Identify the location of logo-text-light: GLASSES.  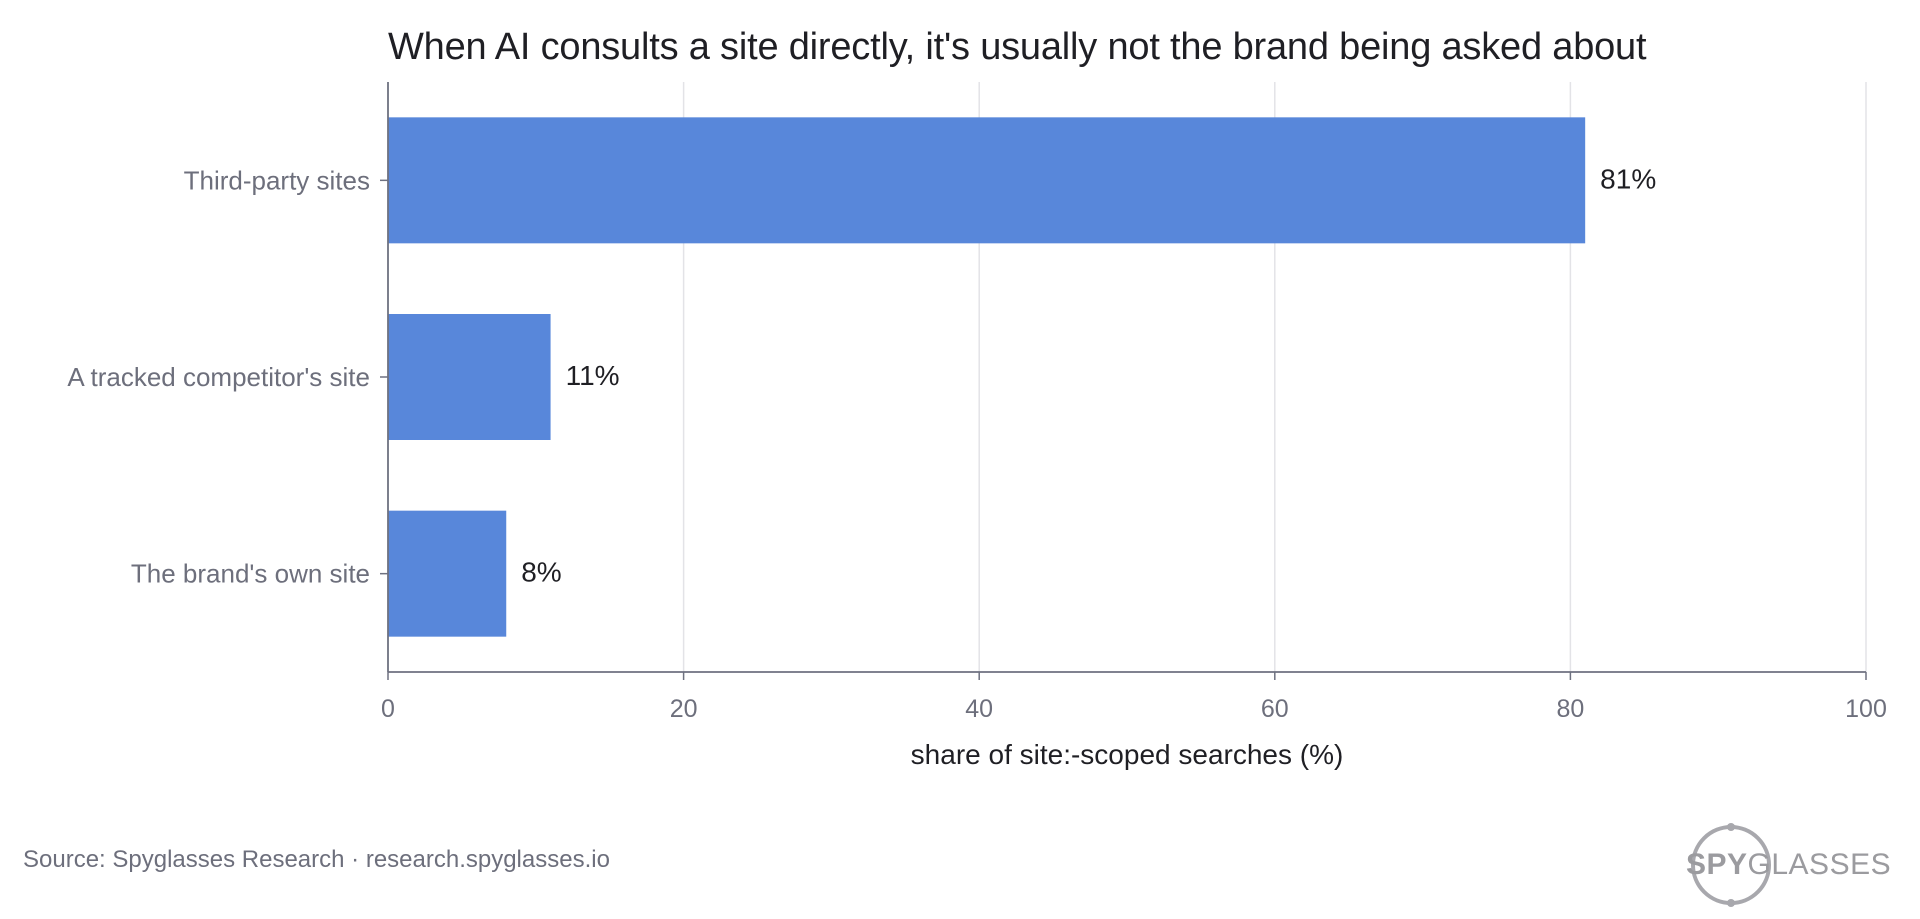
(1819, 864).